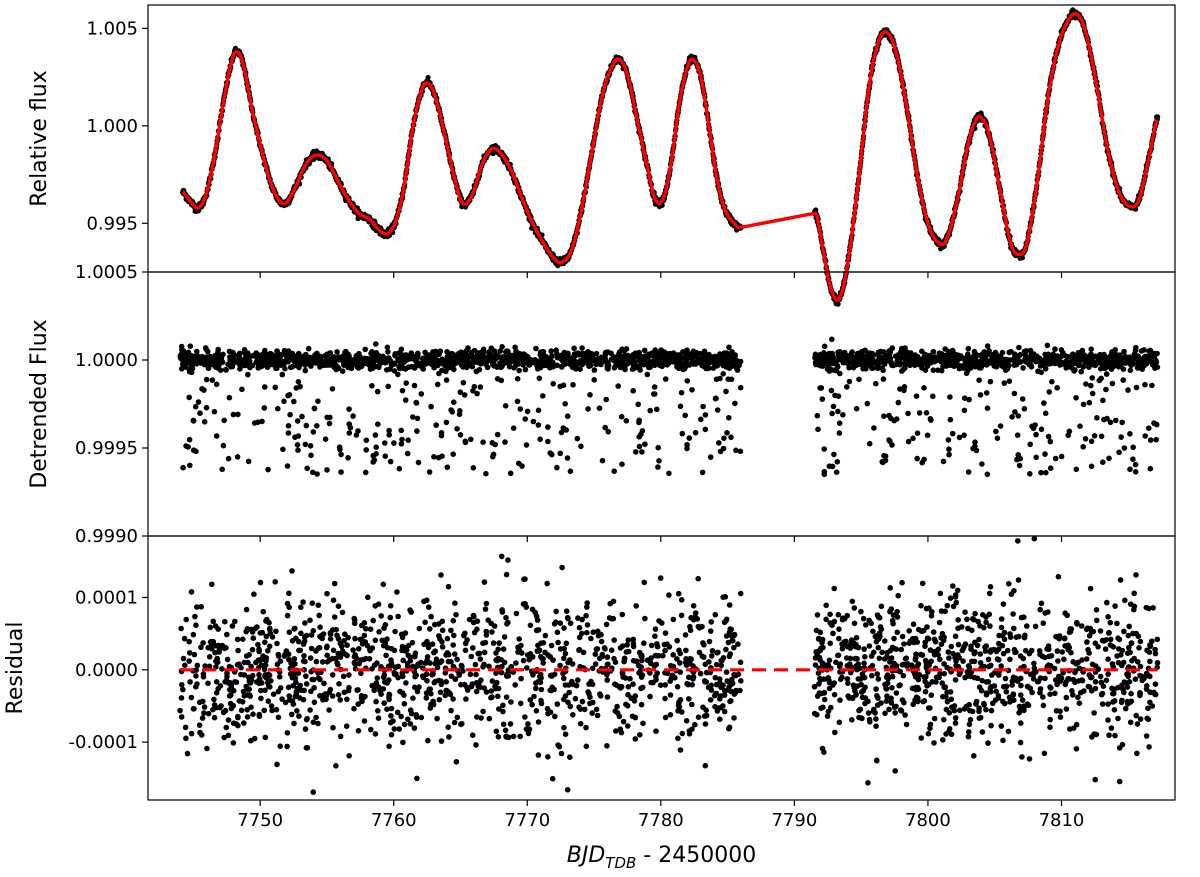 The image size is (1200, 877). I want to click on x-tickmarks-relative-flux, so click(661, 275).